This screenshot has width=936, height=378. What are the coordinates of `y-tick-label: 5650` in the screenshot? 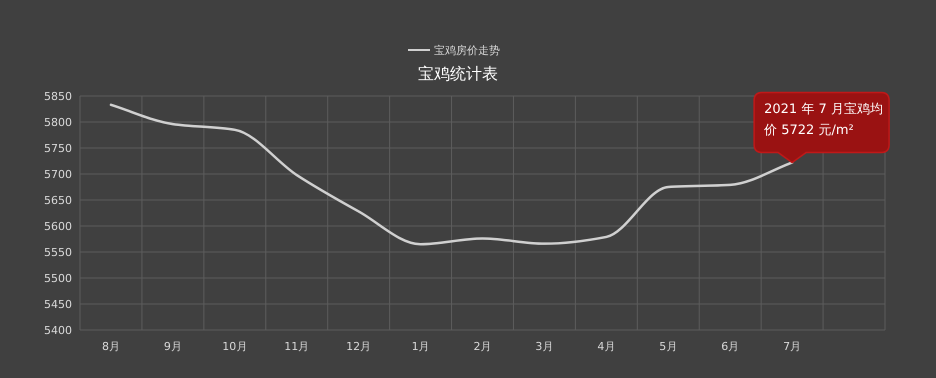 It's located at (58, 200).